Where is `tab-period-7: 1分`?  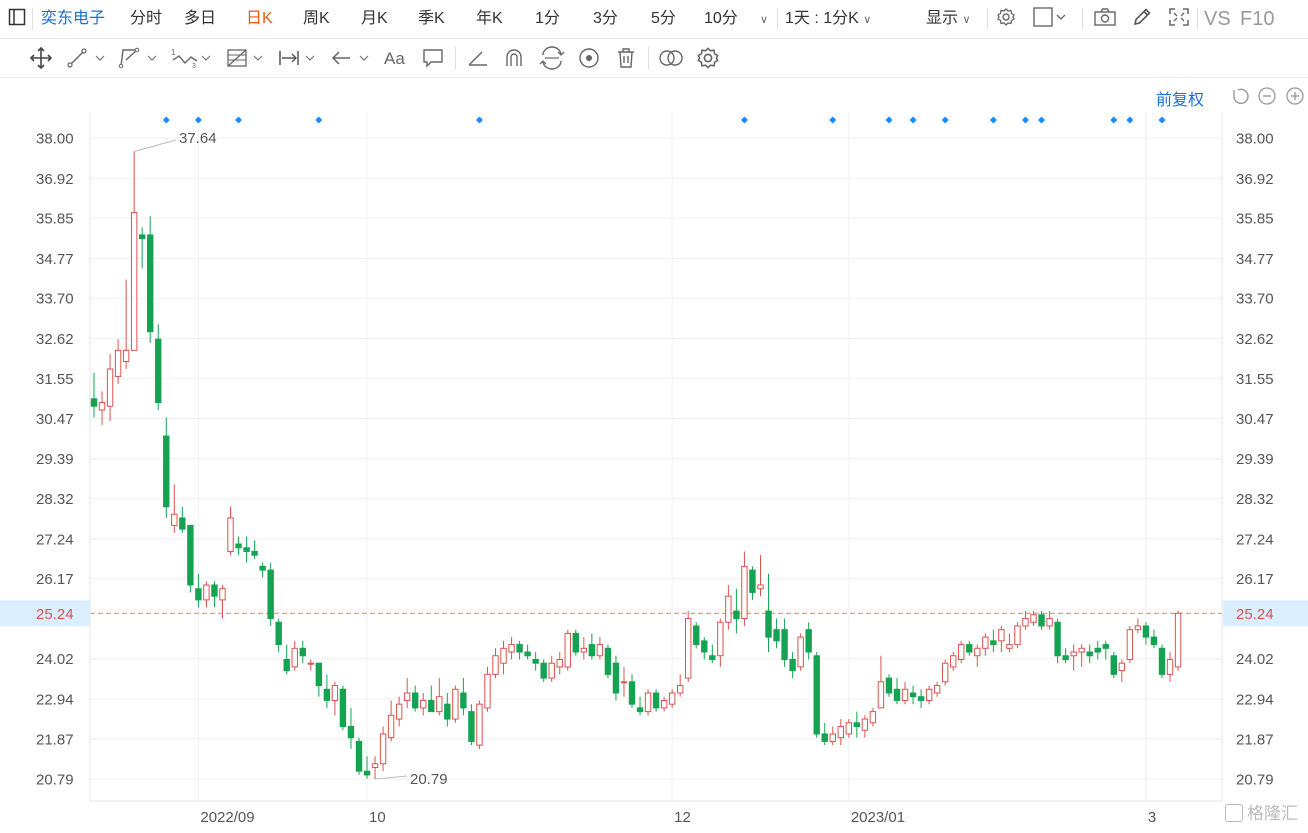 tab-period-7: 1分 is located at coordinates (547, 18).